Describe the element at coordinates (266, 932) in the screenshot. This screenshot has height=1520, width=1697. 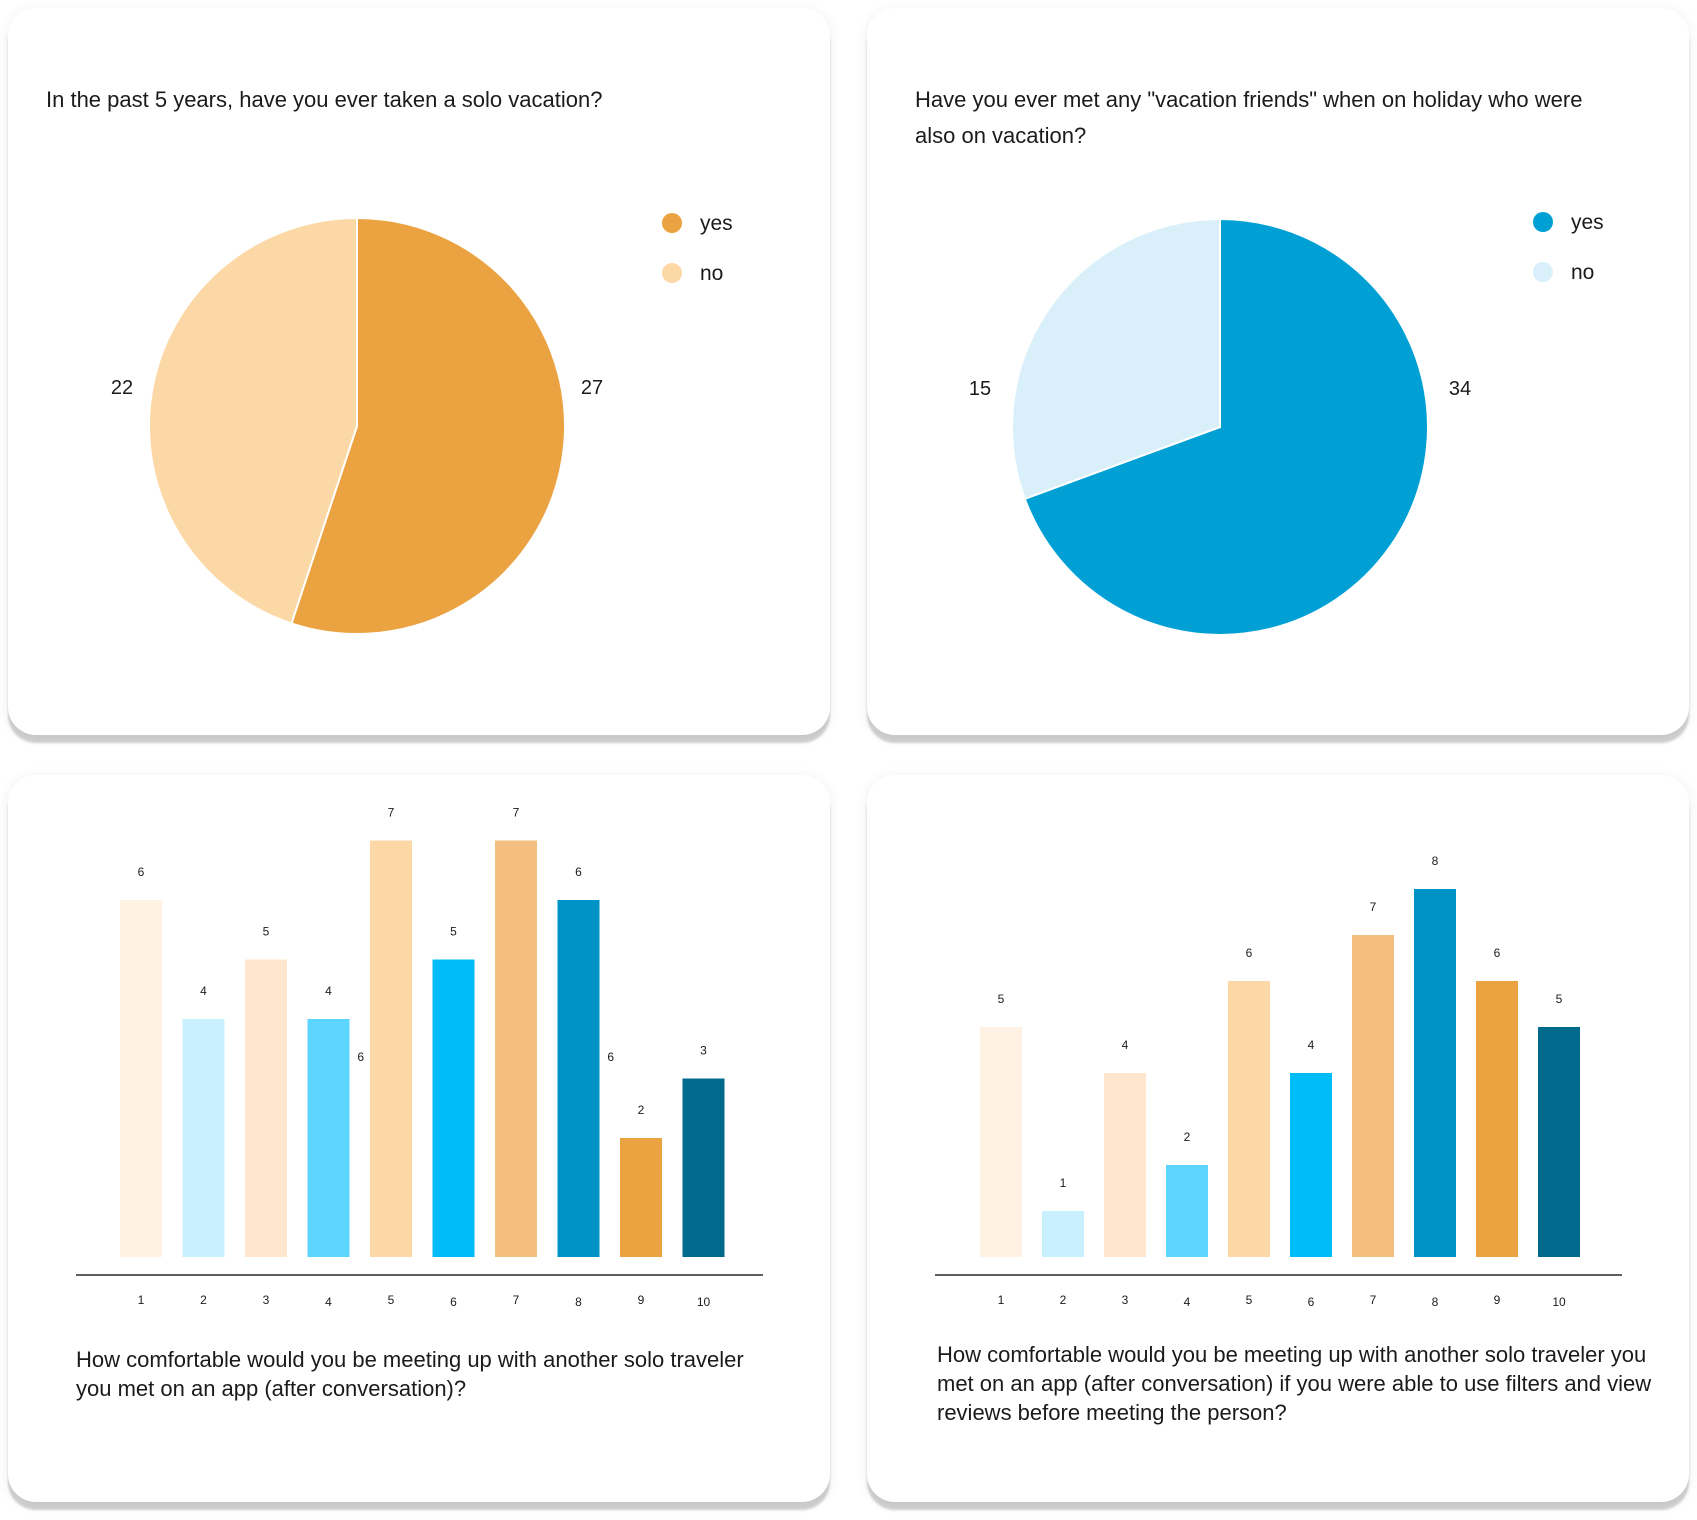
I see `bar-value-label-3: 5` at that location.